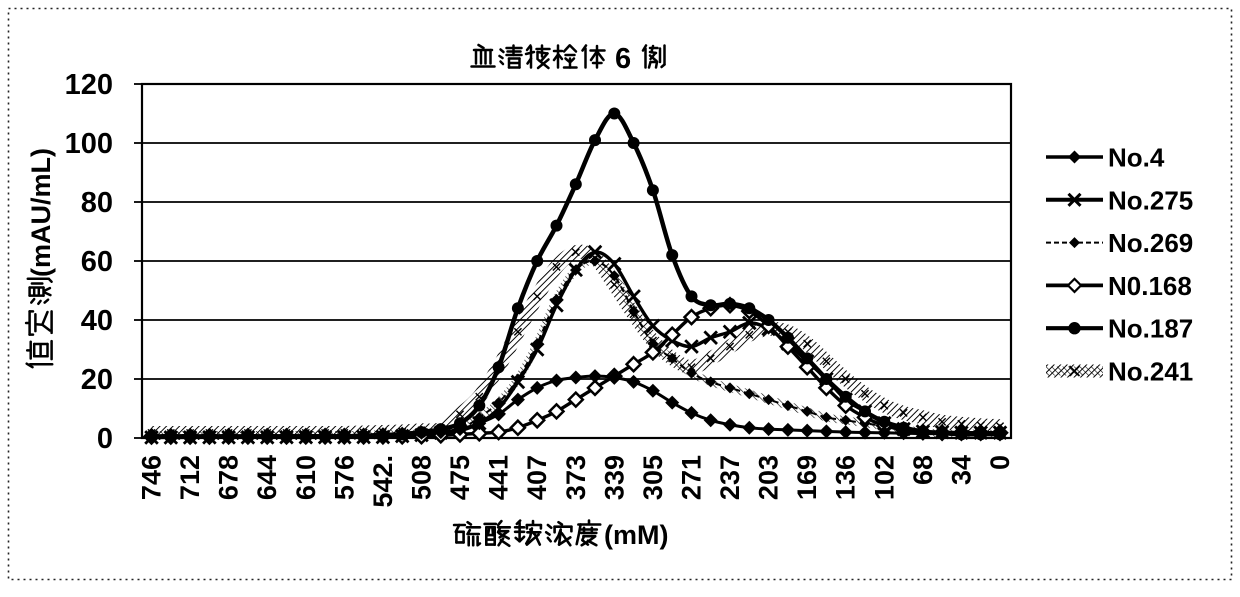 Image resolution: width=1240 pixels, height=597 pixels. I want to click on svg-text: 6, so click(623, 59).